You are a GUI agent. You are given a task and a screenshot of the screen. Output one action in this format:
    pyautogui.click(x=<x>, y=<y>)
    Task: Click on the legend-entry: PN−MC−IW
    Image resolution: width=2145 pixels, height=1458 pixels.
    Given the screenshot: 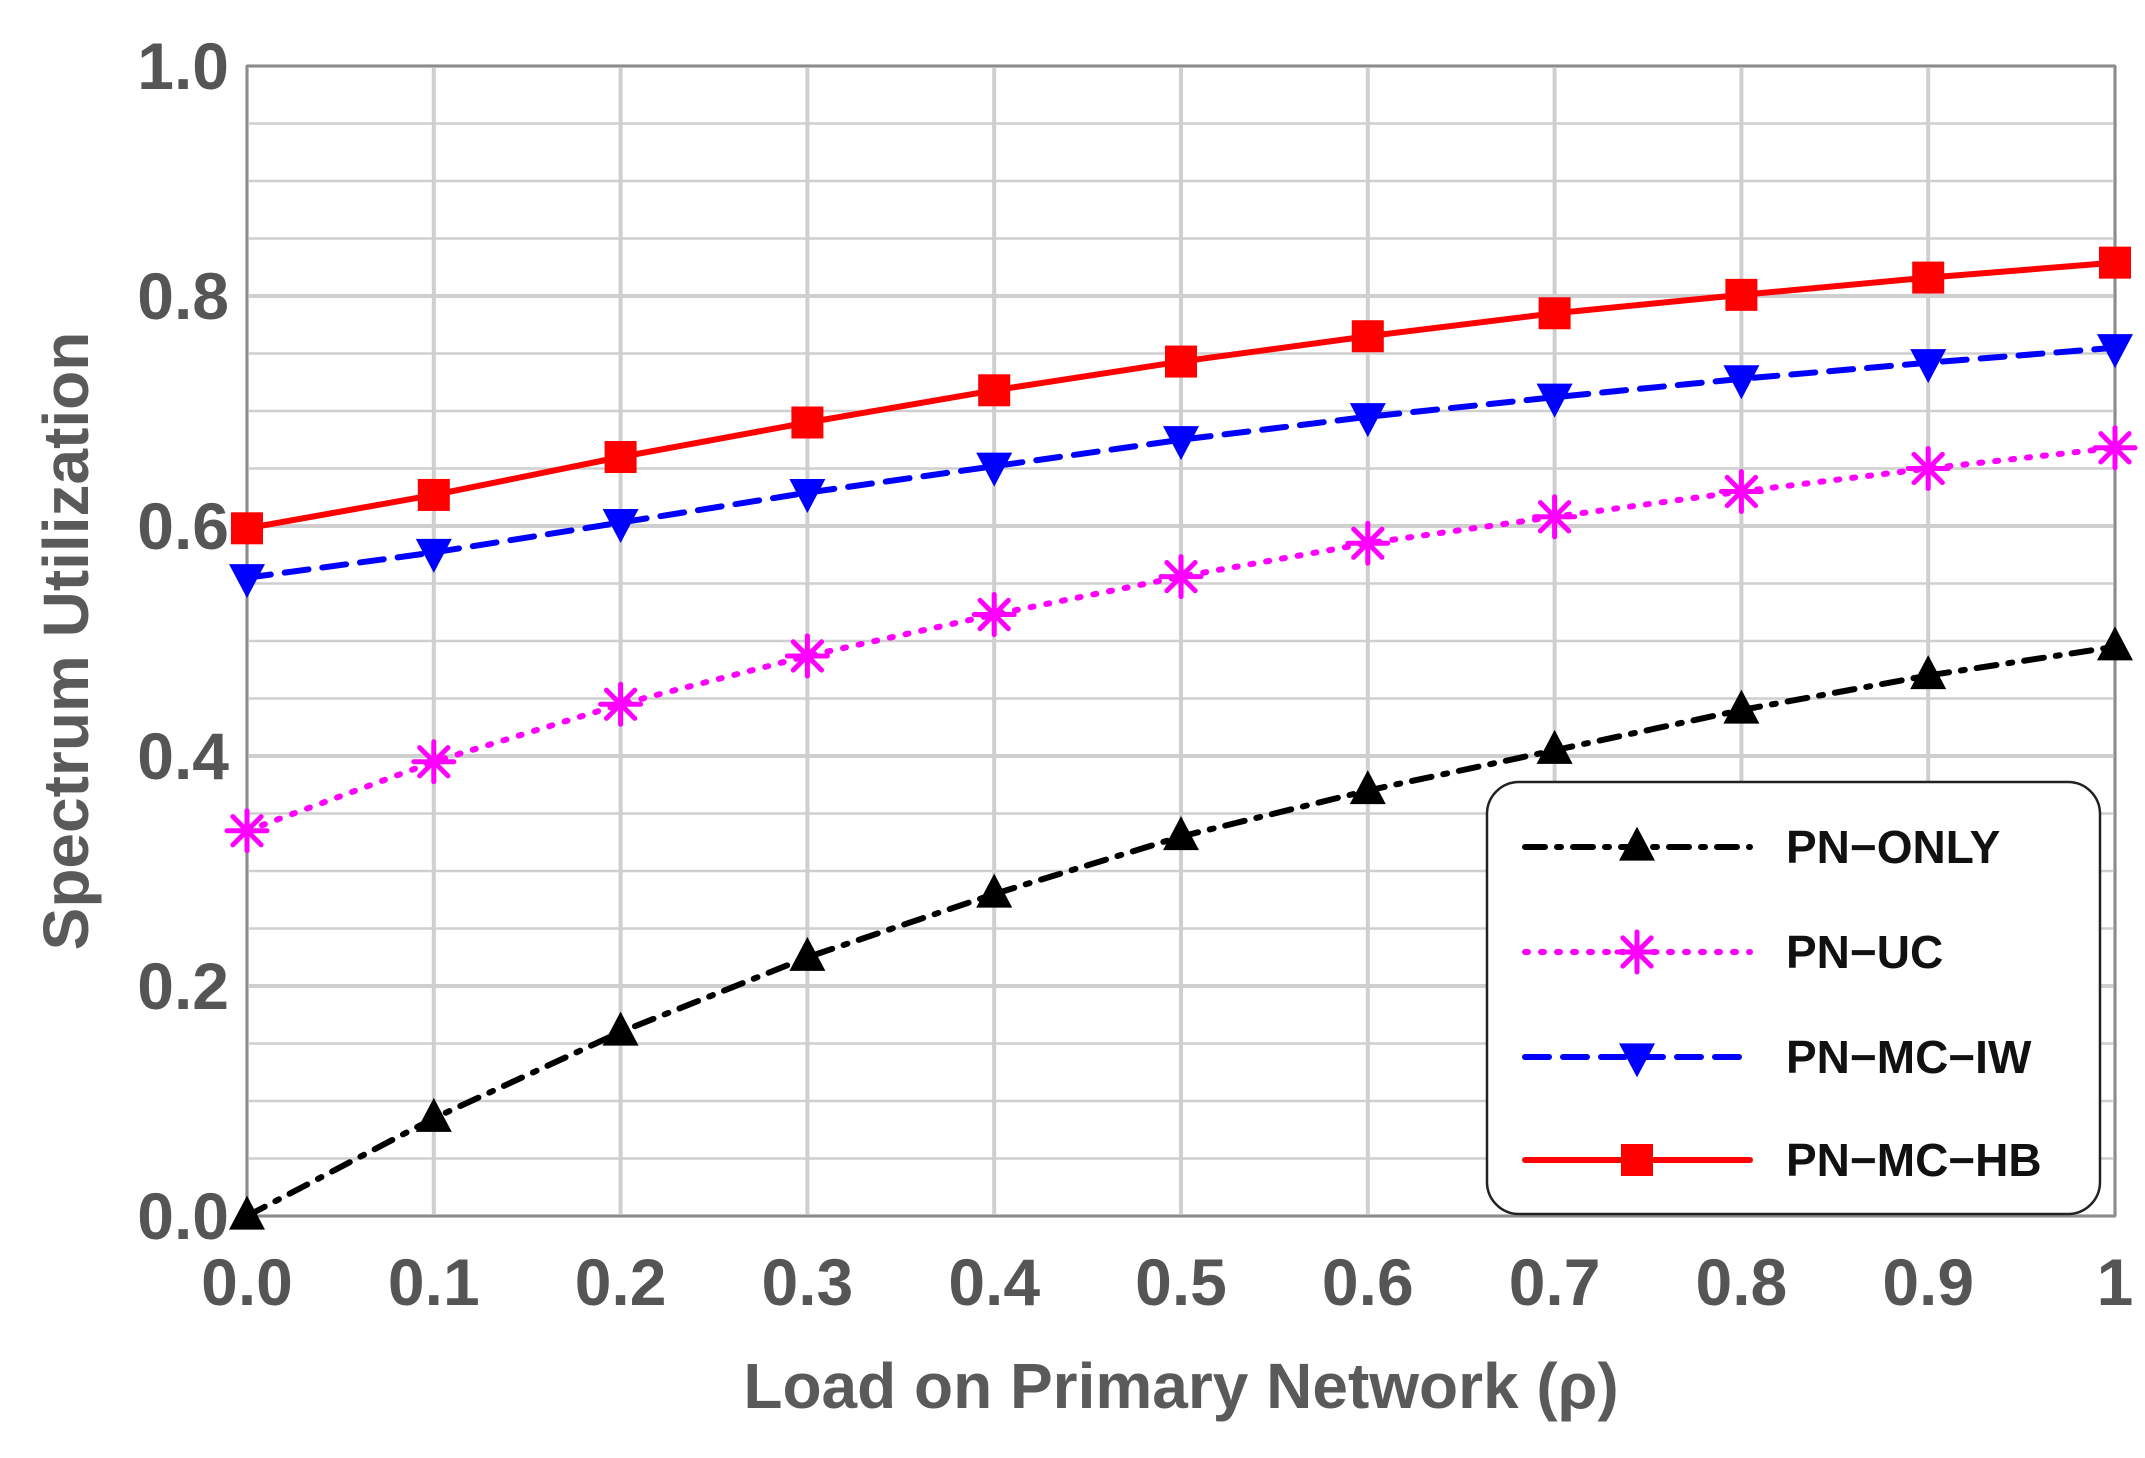 What is the action you would take?
    pyautogui.click(x=1777, y=1057)
    